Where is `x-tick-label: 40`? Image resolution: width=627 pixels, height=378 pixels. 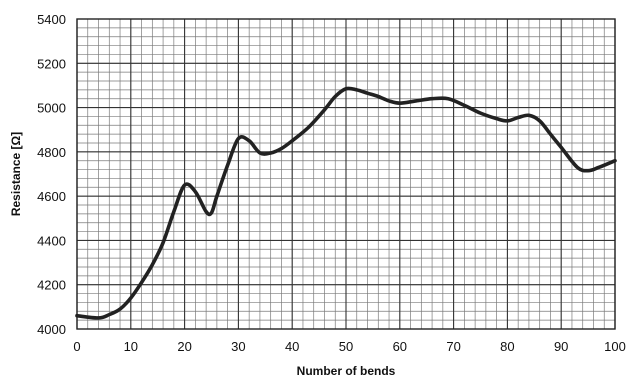
x-tick-label: 40 is located at coordinates (292, 346).